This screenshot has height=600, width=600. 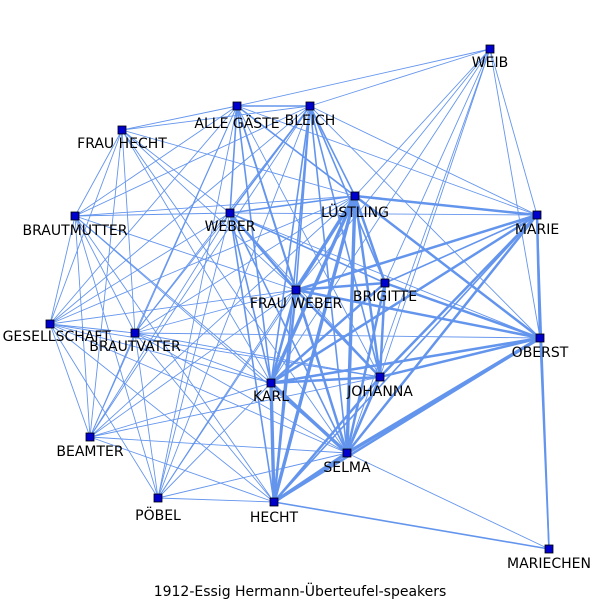 I want to click on edge-beamter-frau_weber, so click(x=193, y=363).